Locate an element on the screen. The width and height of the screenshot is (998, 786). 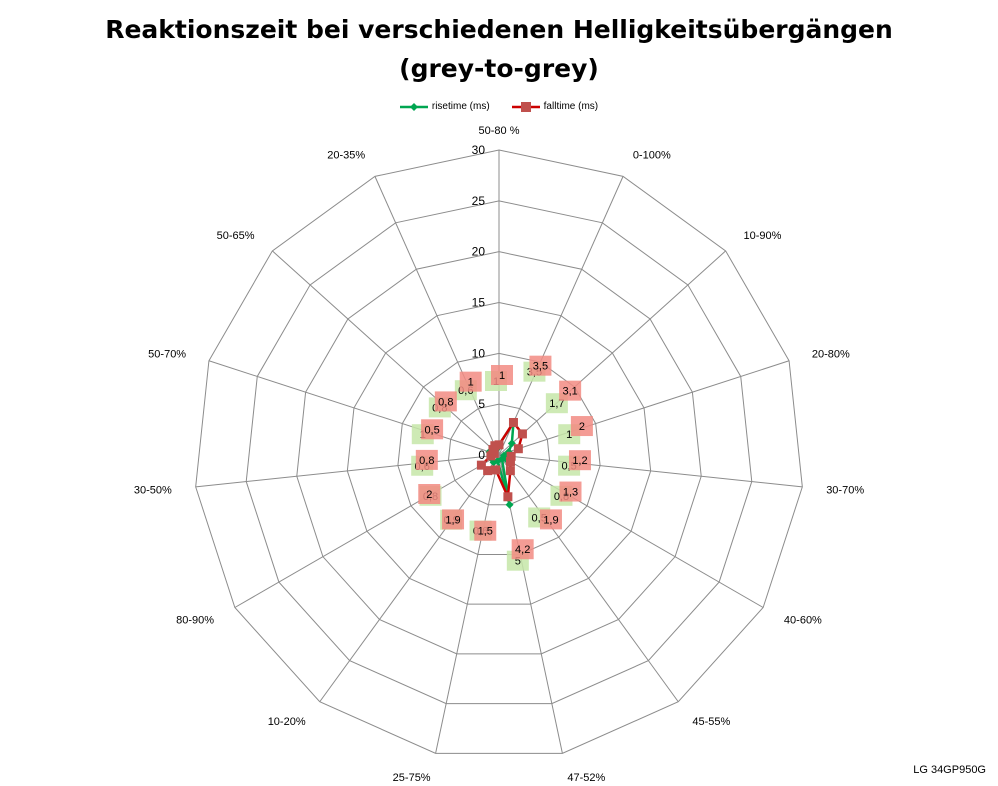
category-label-14: 20-35% is located at coordinates (346, 155).